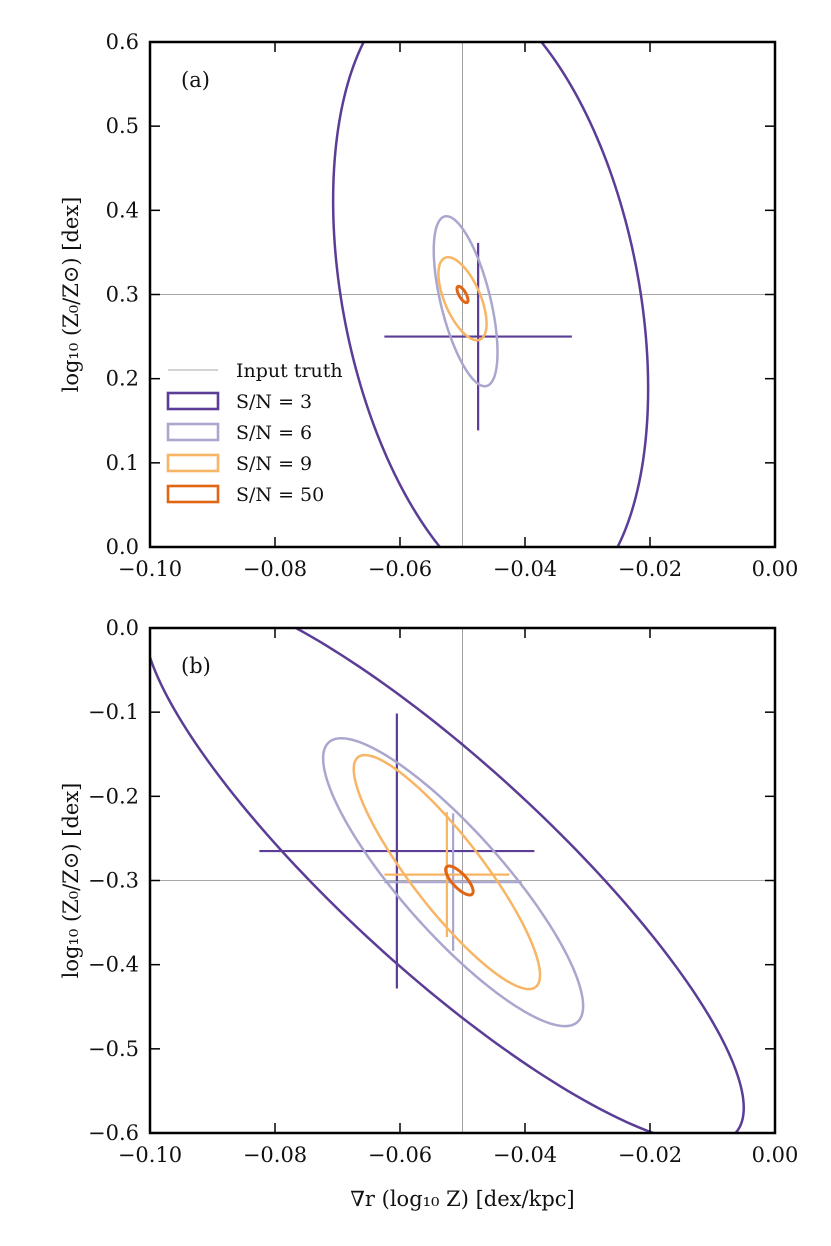 The height and width of the screenshot is (1246, 831). I want to click on panel-label: (b), so click(196, 666).